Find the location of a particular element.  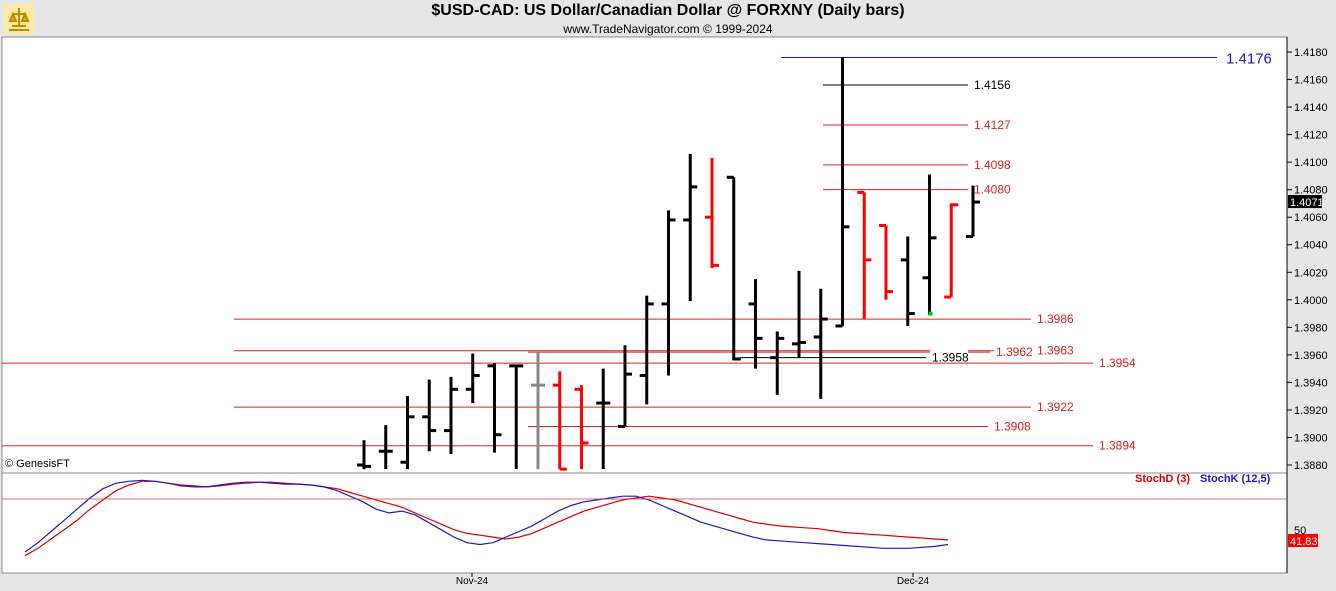

y-tick-label: 1.4080 is located at coordinates (1311, 191).